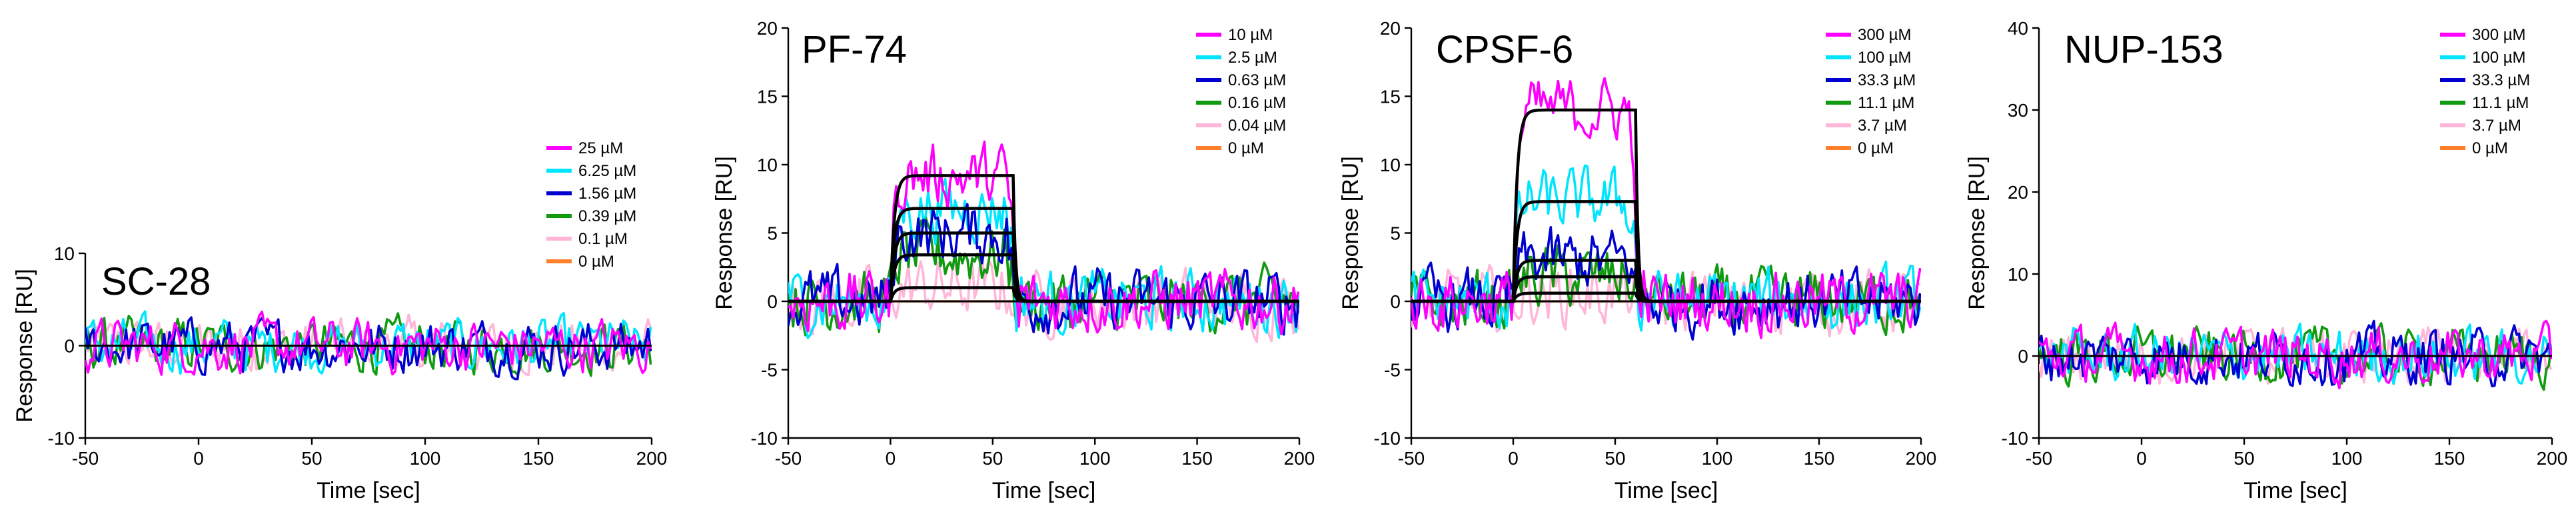 The image size is (2576, 520). I want to click on legend-label: 0.1 µM, so click(603, 239).